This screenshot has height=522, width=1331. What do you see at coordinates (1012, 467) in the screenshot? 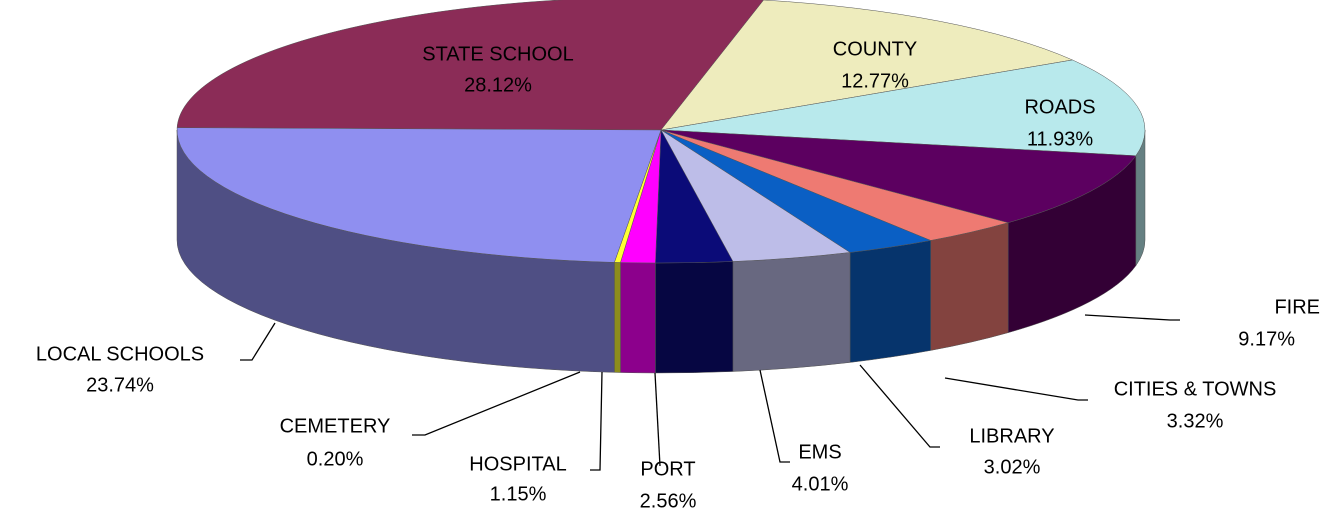
I see `slice-value-label: 3.02%` at bounding box center [1012, 467].